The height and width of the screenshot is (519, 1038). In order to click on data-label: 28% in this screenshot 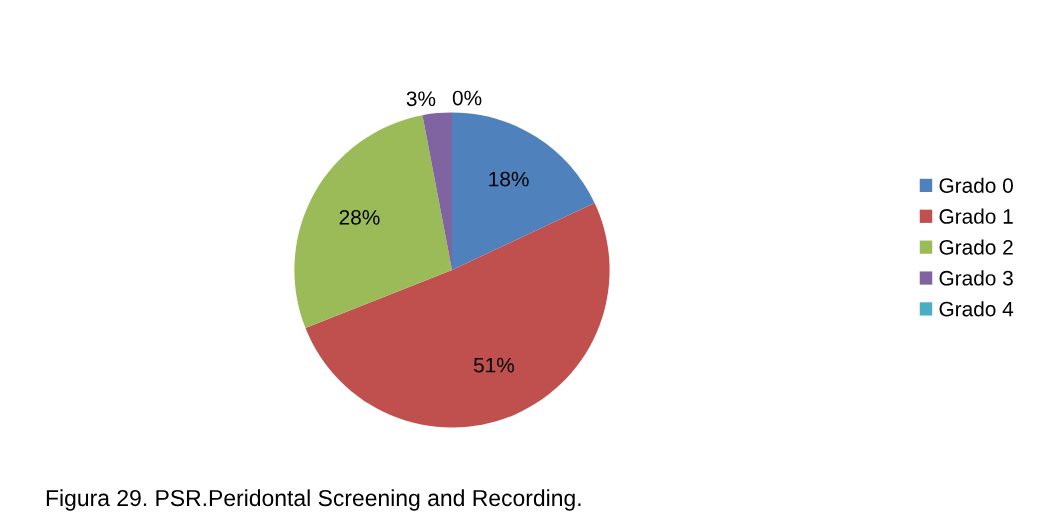, I will do `click(359, 217)`.